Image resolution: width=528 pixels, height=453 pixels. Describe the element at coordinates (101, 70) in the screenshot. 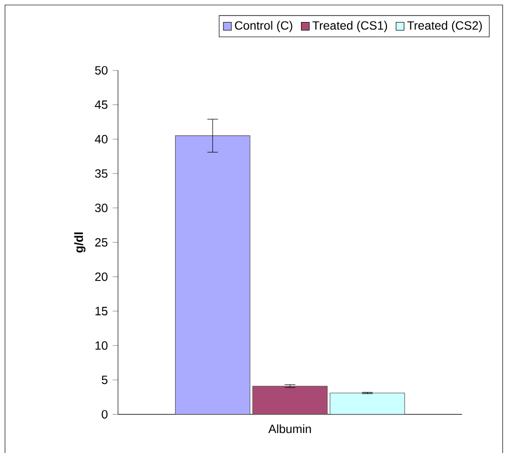

I see `y-tick-label: 50` at that location.